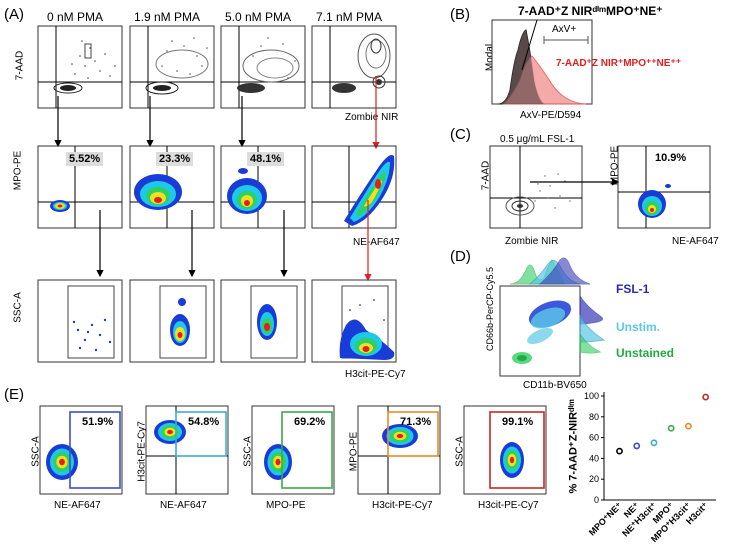  What do you see at coordinates (460, 256) in the screenshot?
I see `panel-d-label: (D)` at bounding box center [460, 256].